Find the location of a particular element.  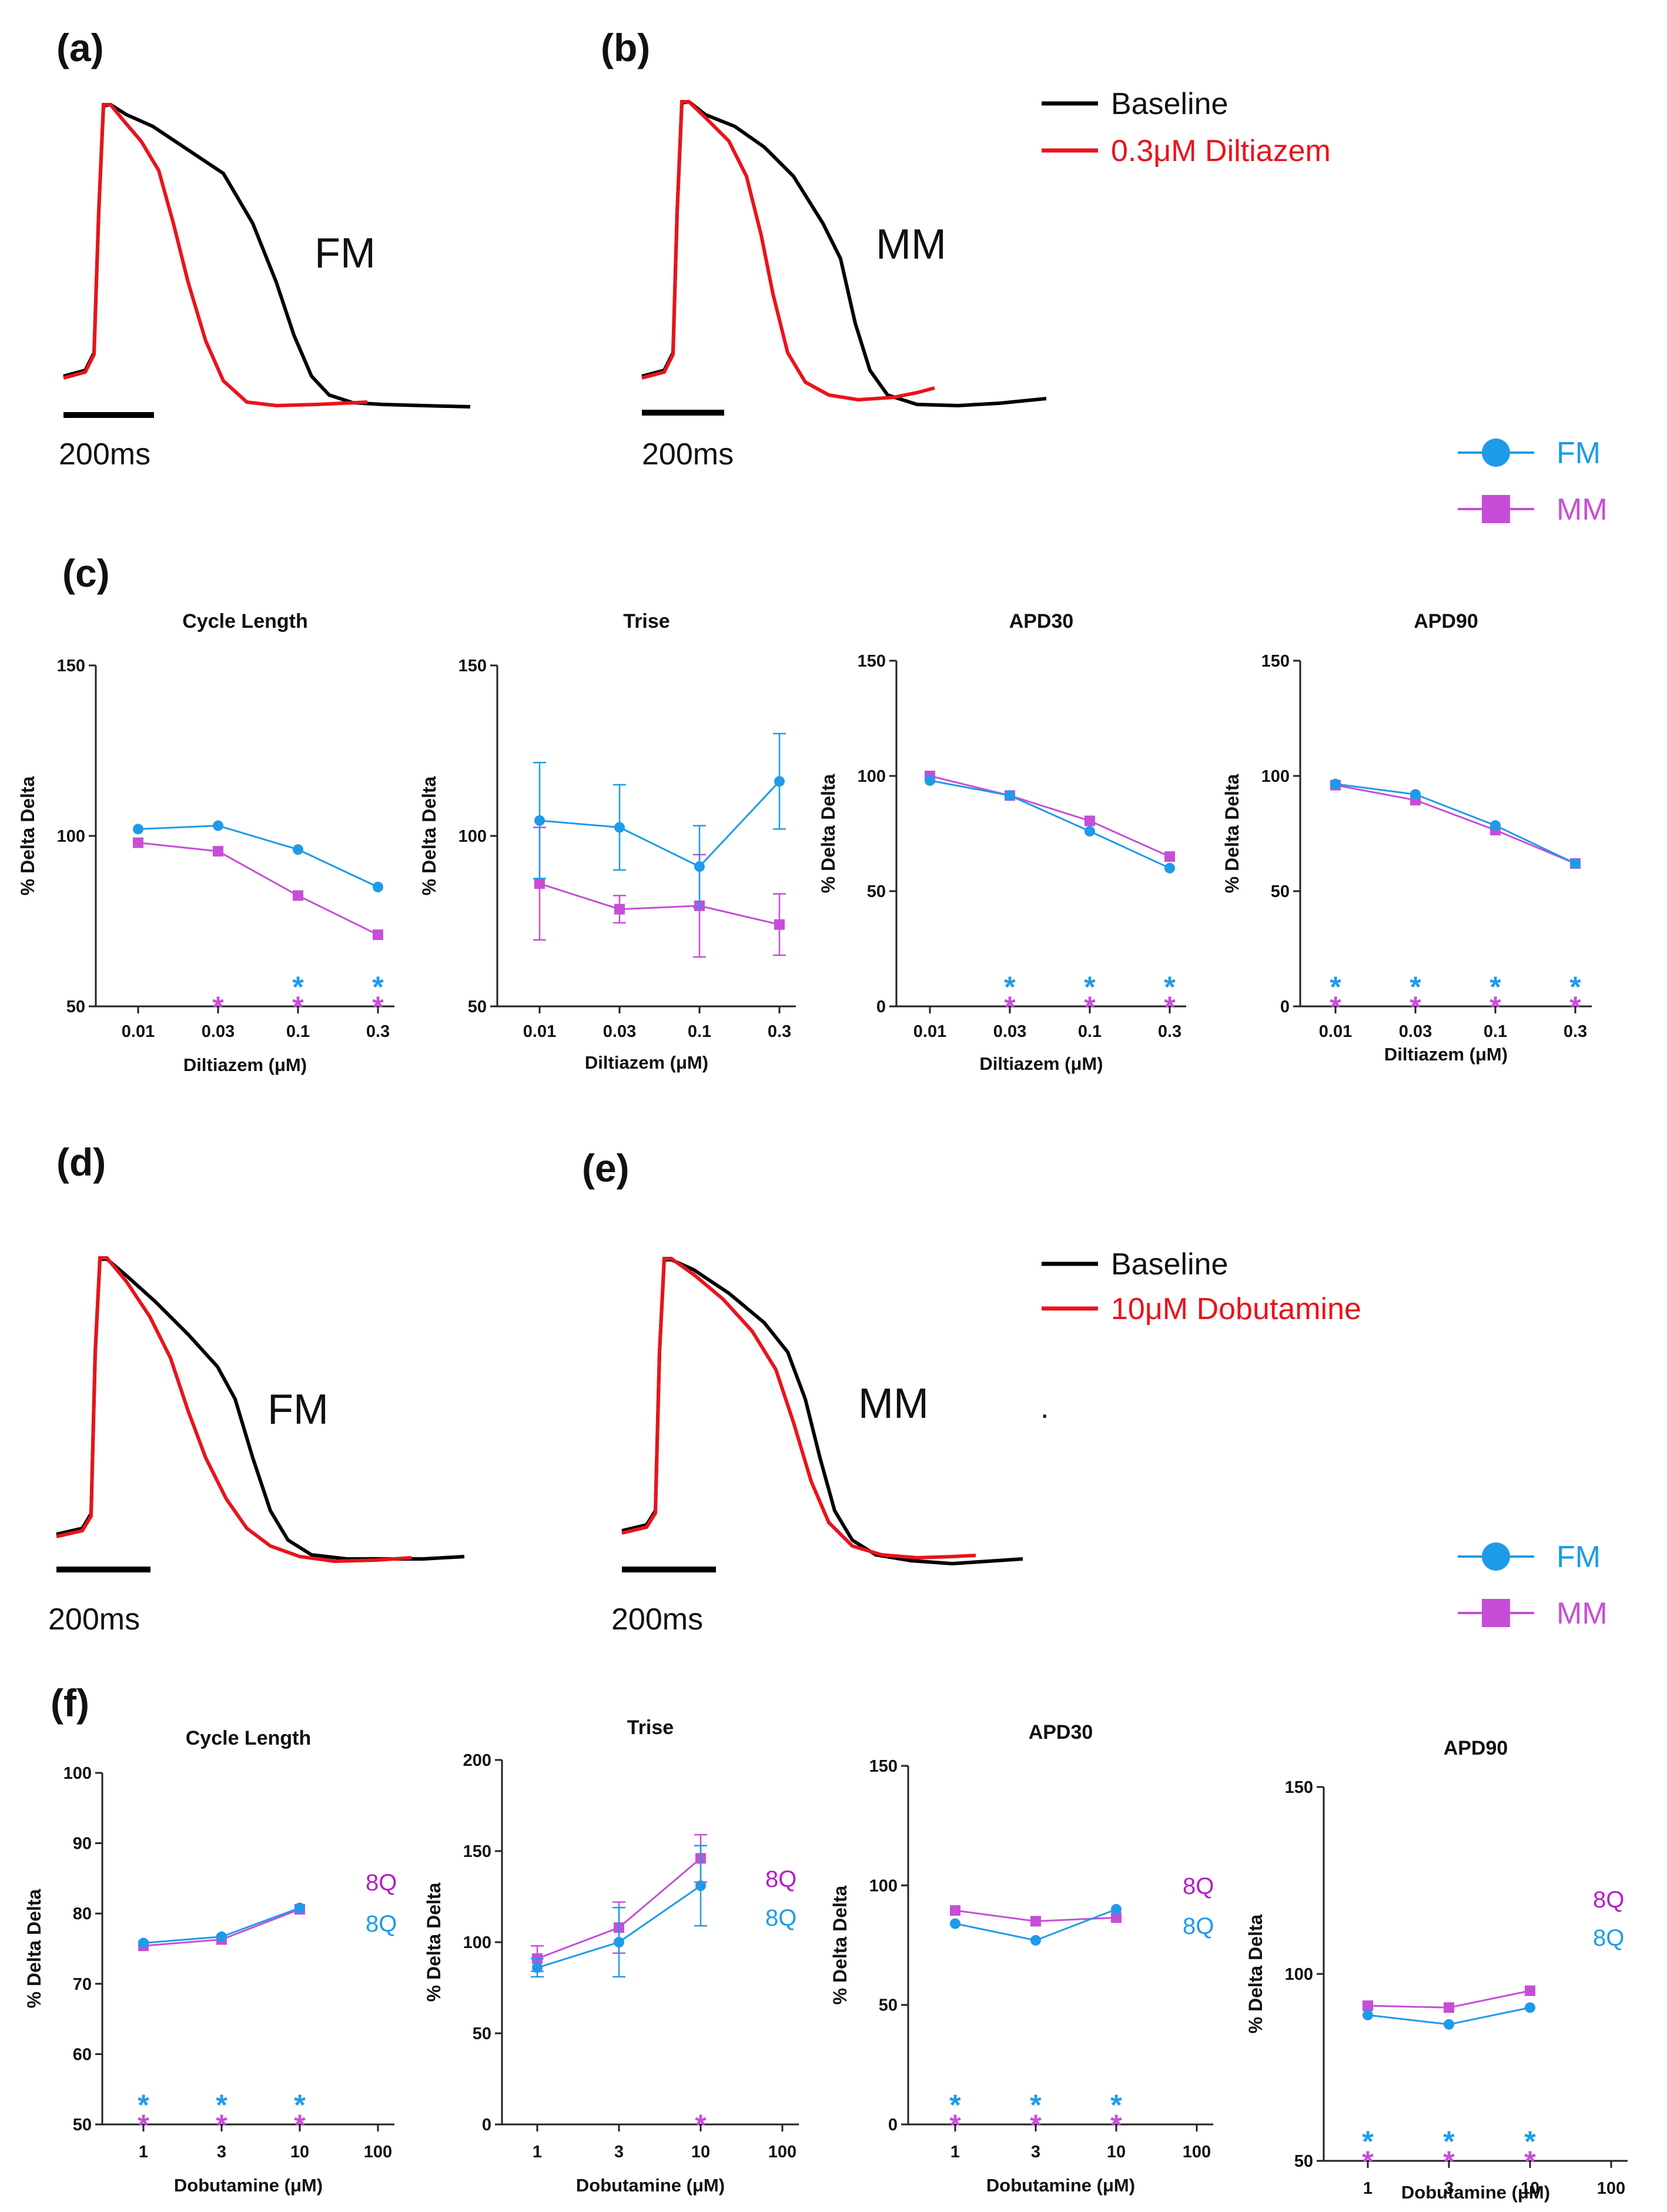

panel-label-c: (c) is located at coordinates (86, 573).